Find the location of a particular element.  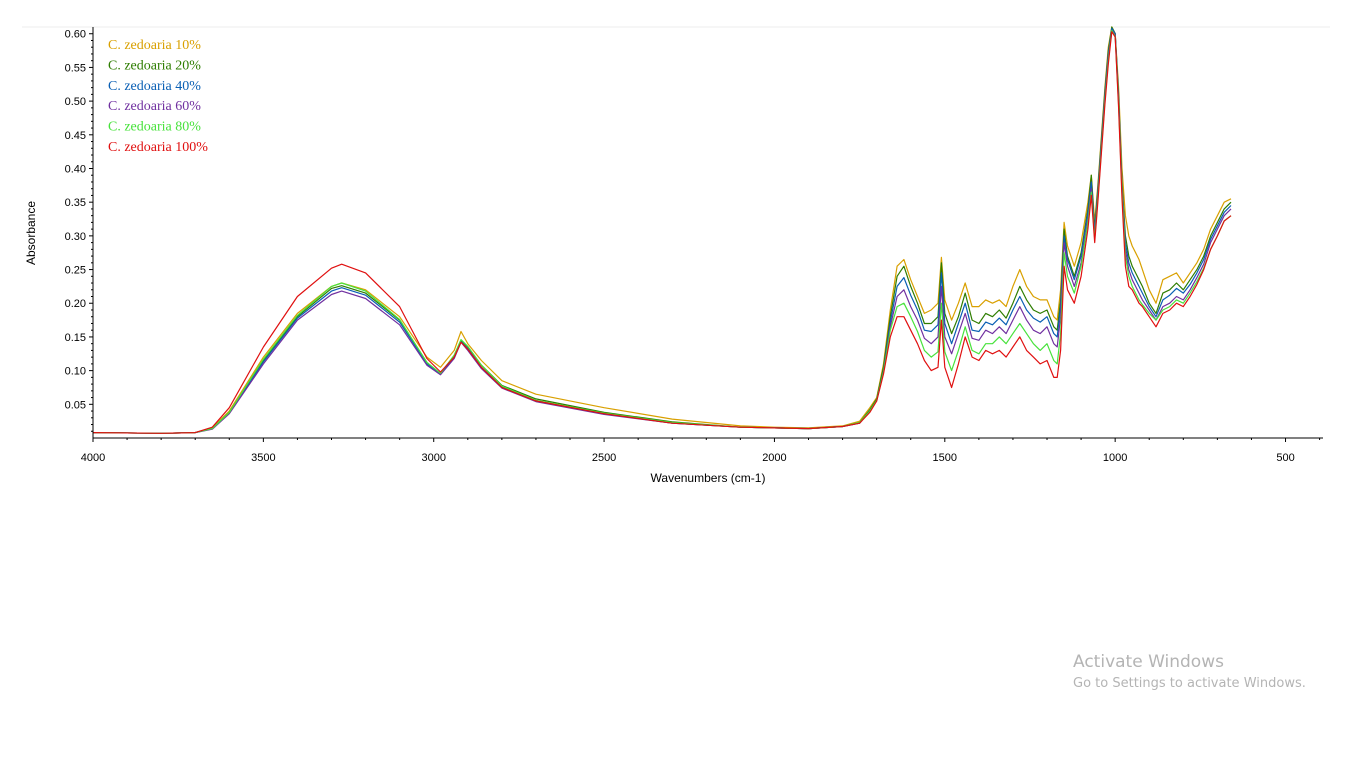

y-tick-label: 0.50 is located at coordinates (75, 102).